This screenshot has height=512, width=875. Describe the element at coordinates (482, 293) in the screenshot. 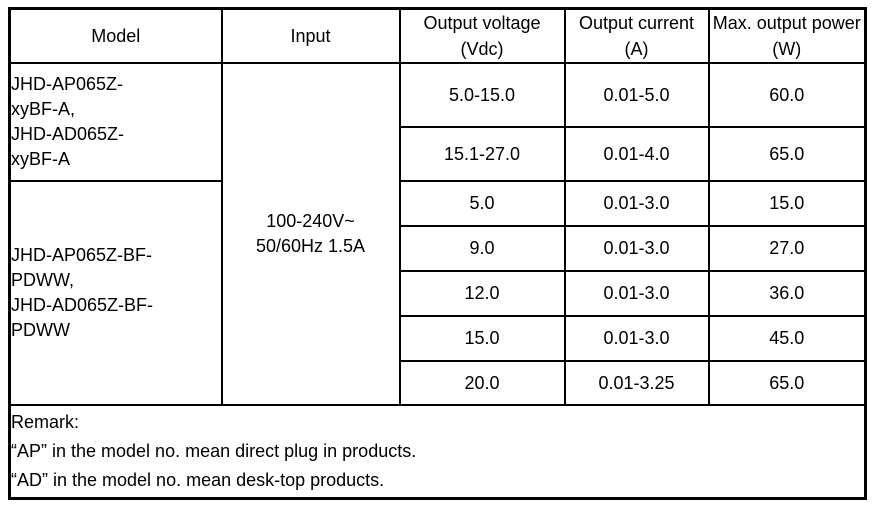

I see `voltage-cell: 12.0` at that location.